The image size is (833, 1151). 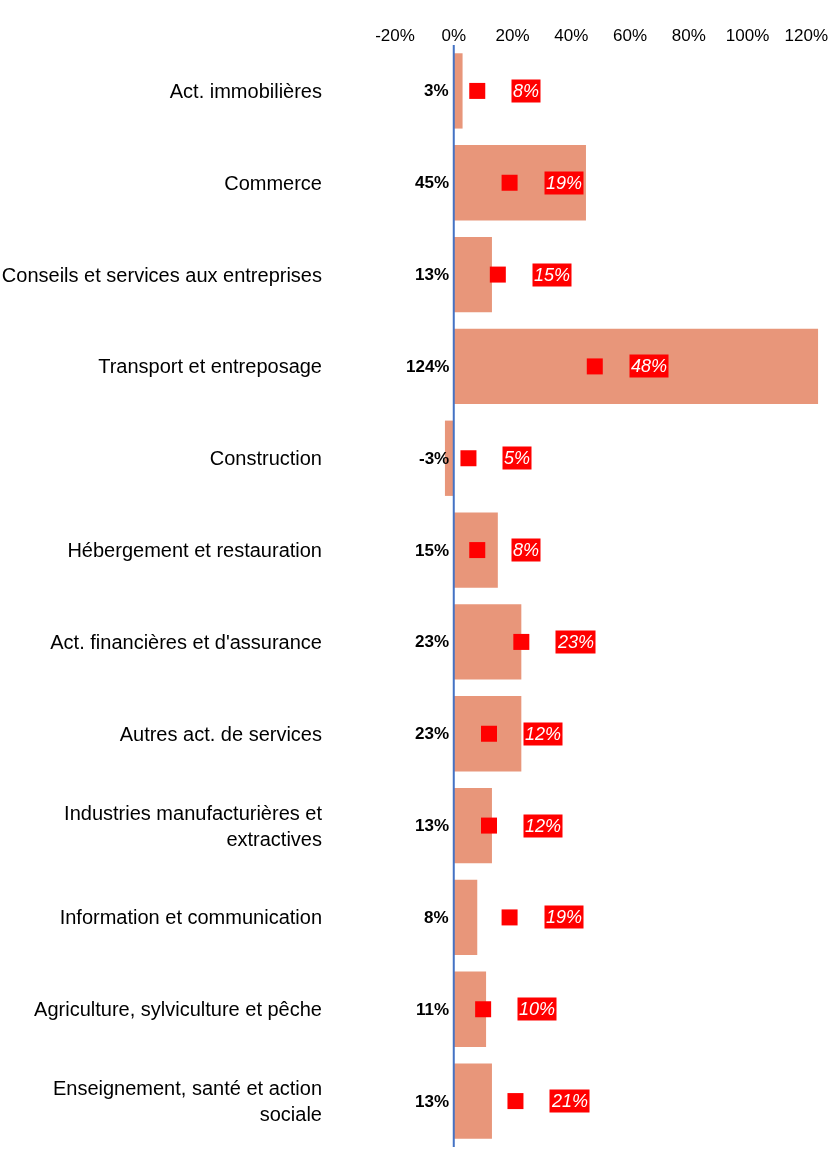 I want to click on data-label: 48%, so click(x=649, y=366).